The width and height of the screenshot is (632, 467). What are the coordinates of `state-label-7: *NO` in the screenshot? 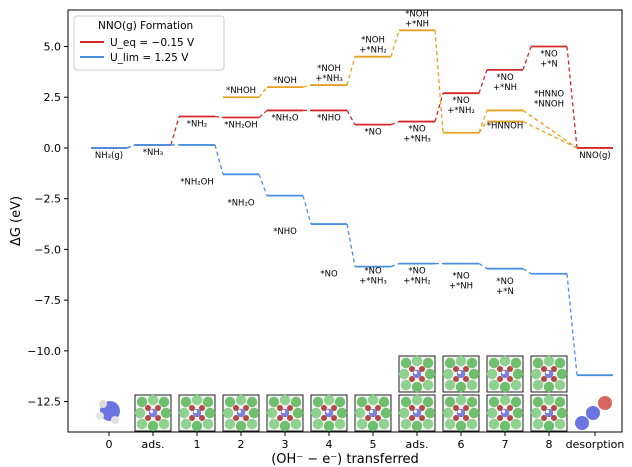 It's located at (417, 130).